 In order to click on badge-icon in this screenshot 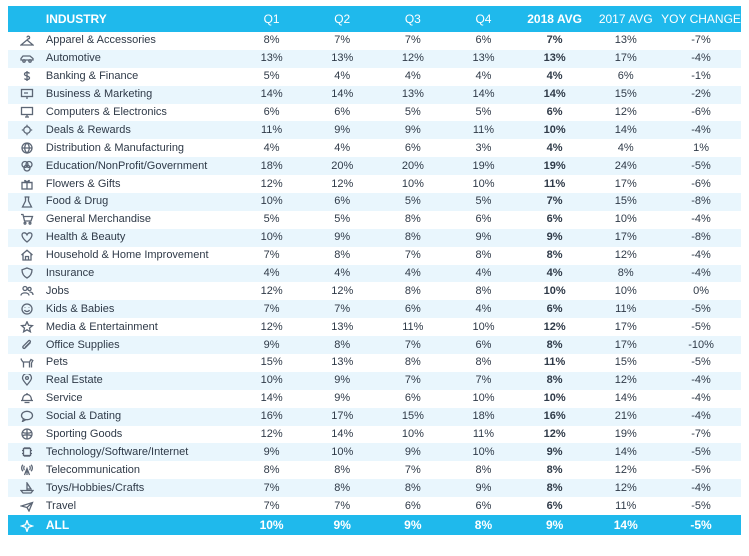, I will do `click(27, 130)`.